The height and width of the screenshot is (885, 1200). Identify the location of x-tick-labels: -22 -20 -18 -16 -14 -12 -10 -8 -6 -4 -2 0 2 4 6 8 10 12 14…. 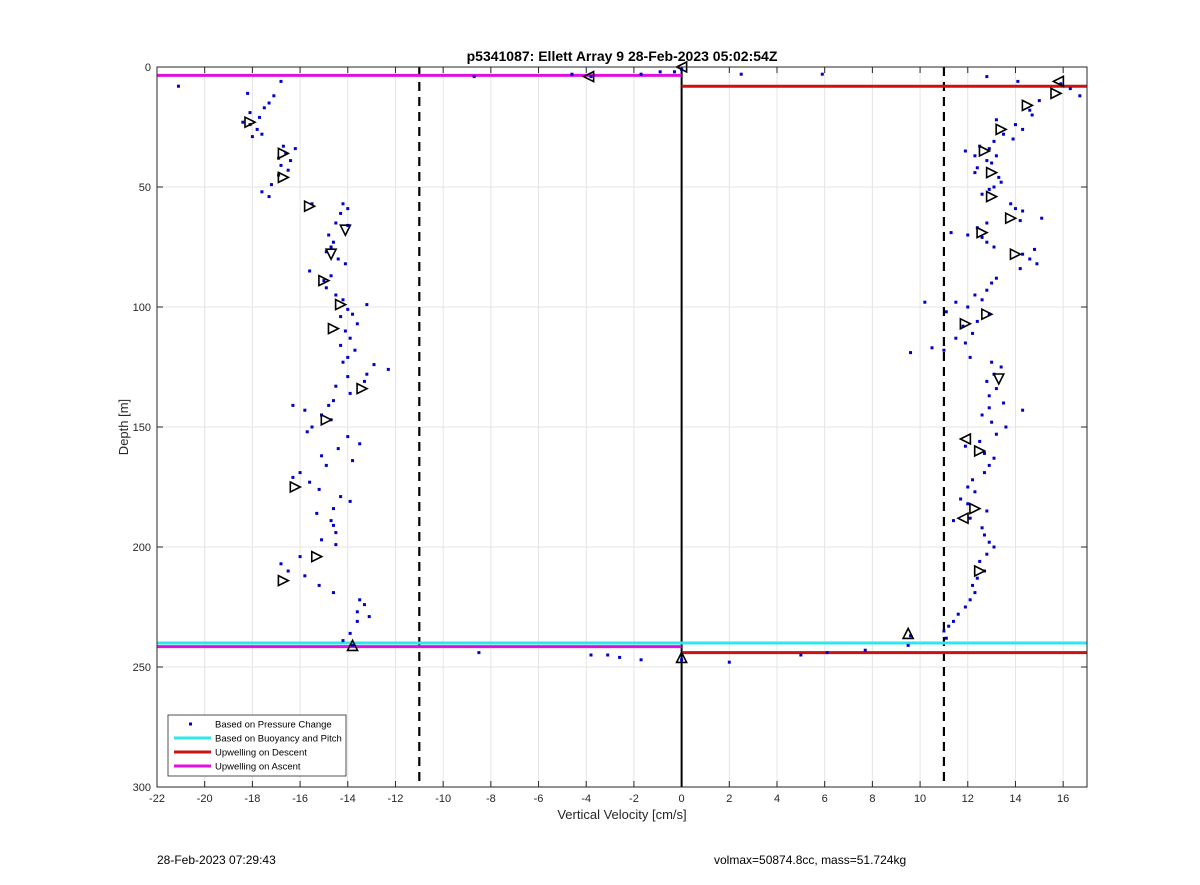
(609, 799).